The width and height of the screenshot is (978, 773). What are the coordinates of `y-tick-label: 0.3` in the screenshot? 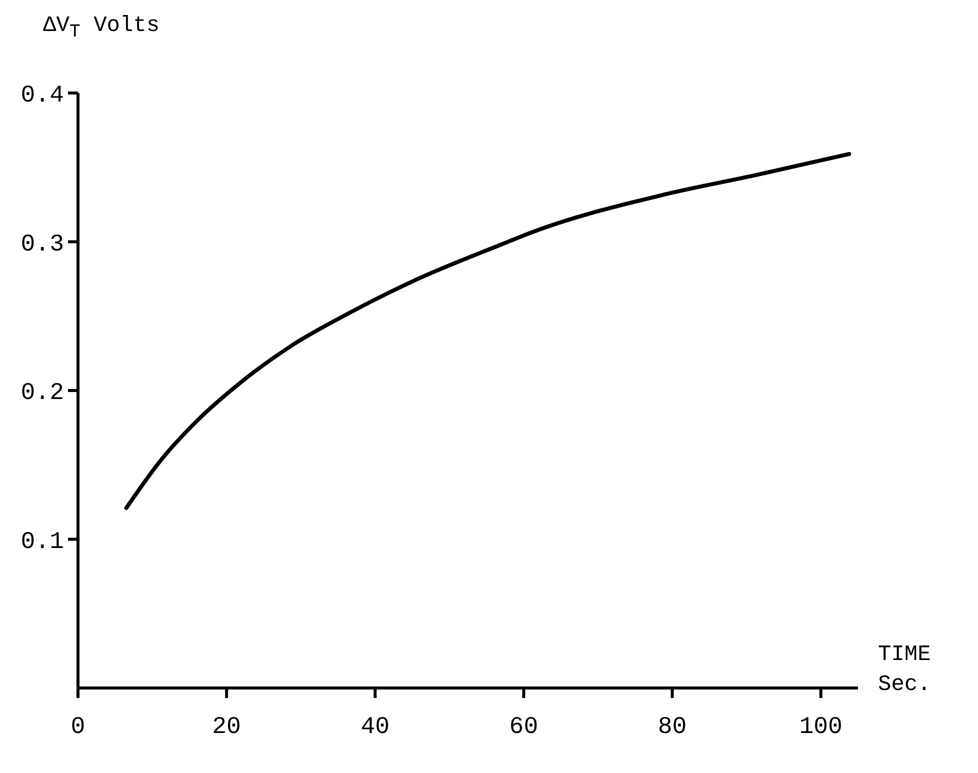 It's located at (42, 244).